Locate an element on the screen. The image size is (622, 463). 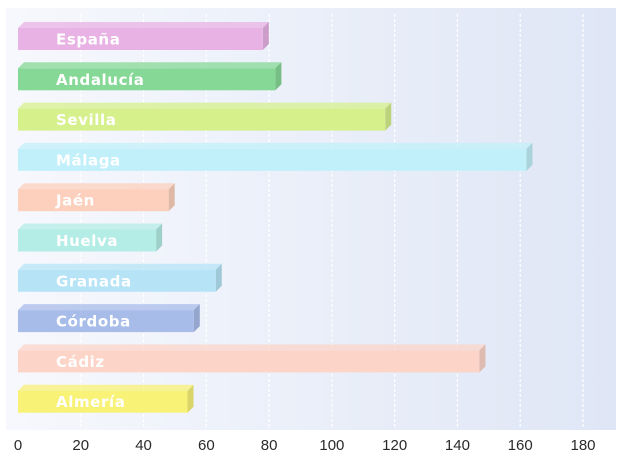
x-tick-label: 40 is located at coordinates (143, 445).